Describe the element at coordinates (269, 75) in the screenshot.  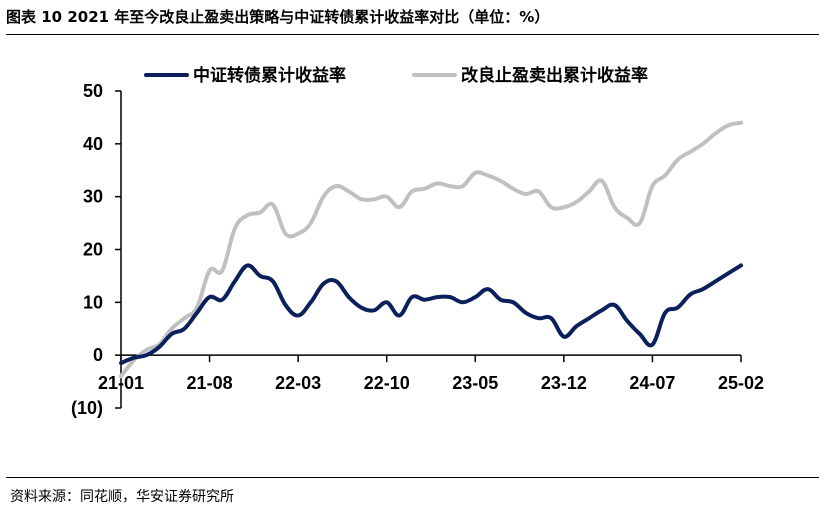
I see `legend-label-0: 中证转债累计收益率` at that location.